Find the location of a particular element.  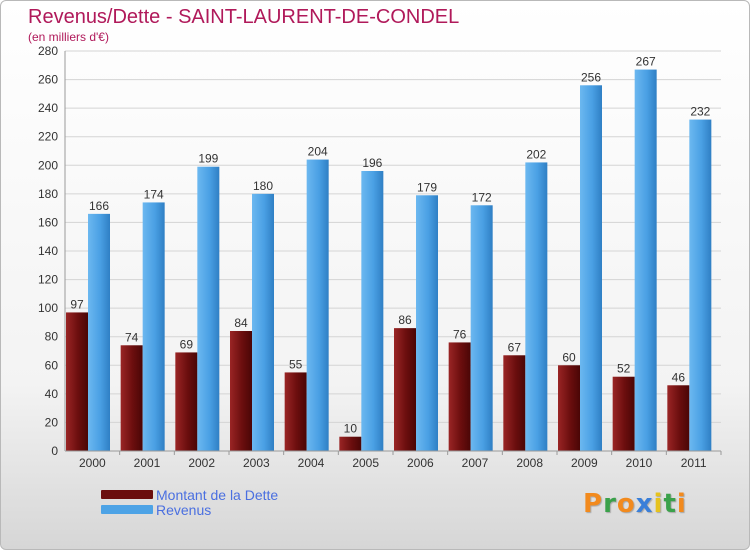

y-tick-label: 220 is located at coordinates (48, 137).